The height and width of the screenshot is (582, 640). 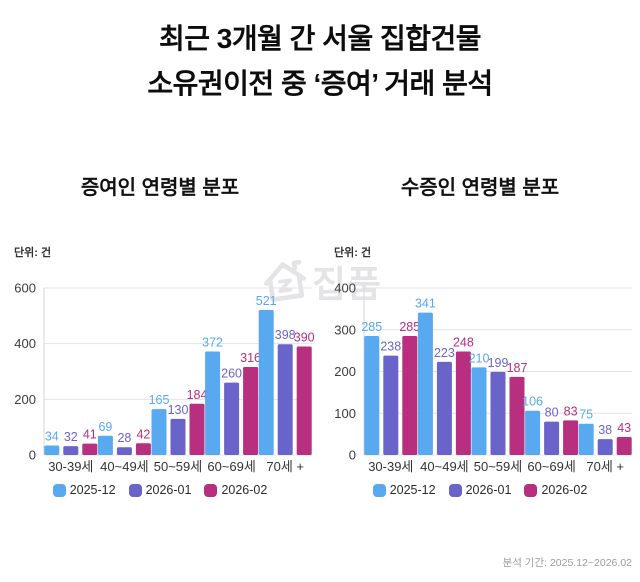 I want to click on title-line-2: 소유권이전 중 ‘증여’ 거래 분석, so click(x=320, y=84).